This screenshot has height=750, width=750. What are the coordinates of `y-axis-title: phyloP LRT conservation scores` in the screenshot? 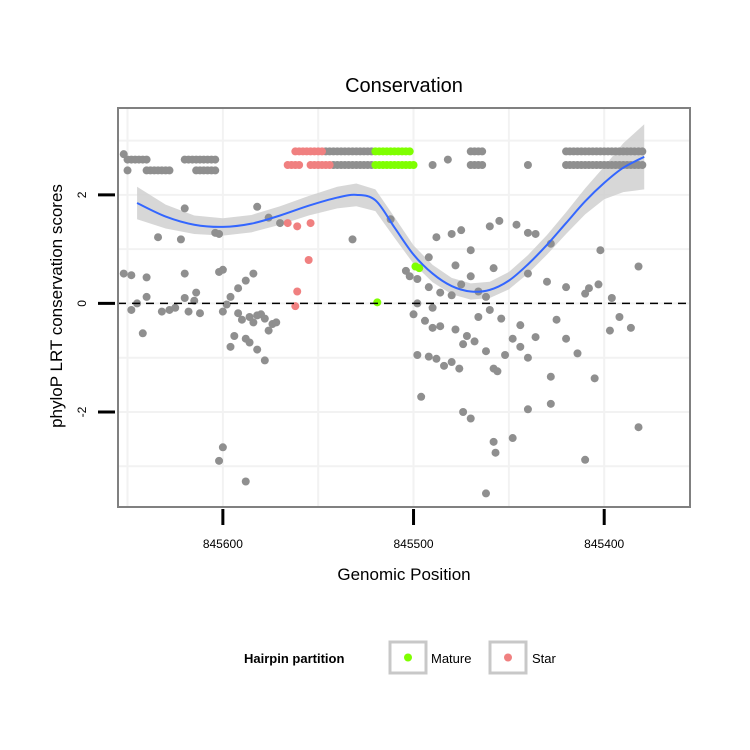 It's located at (56, 306).